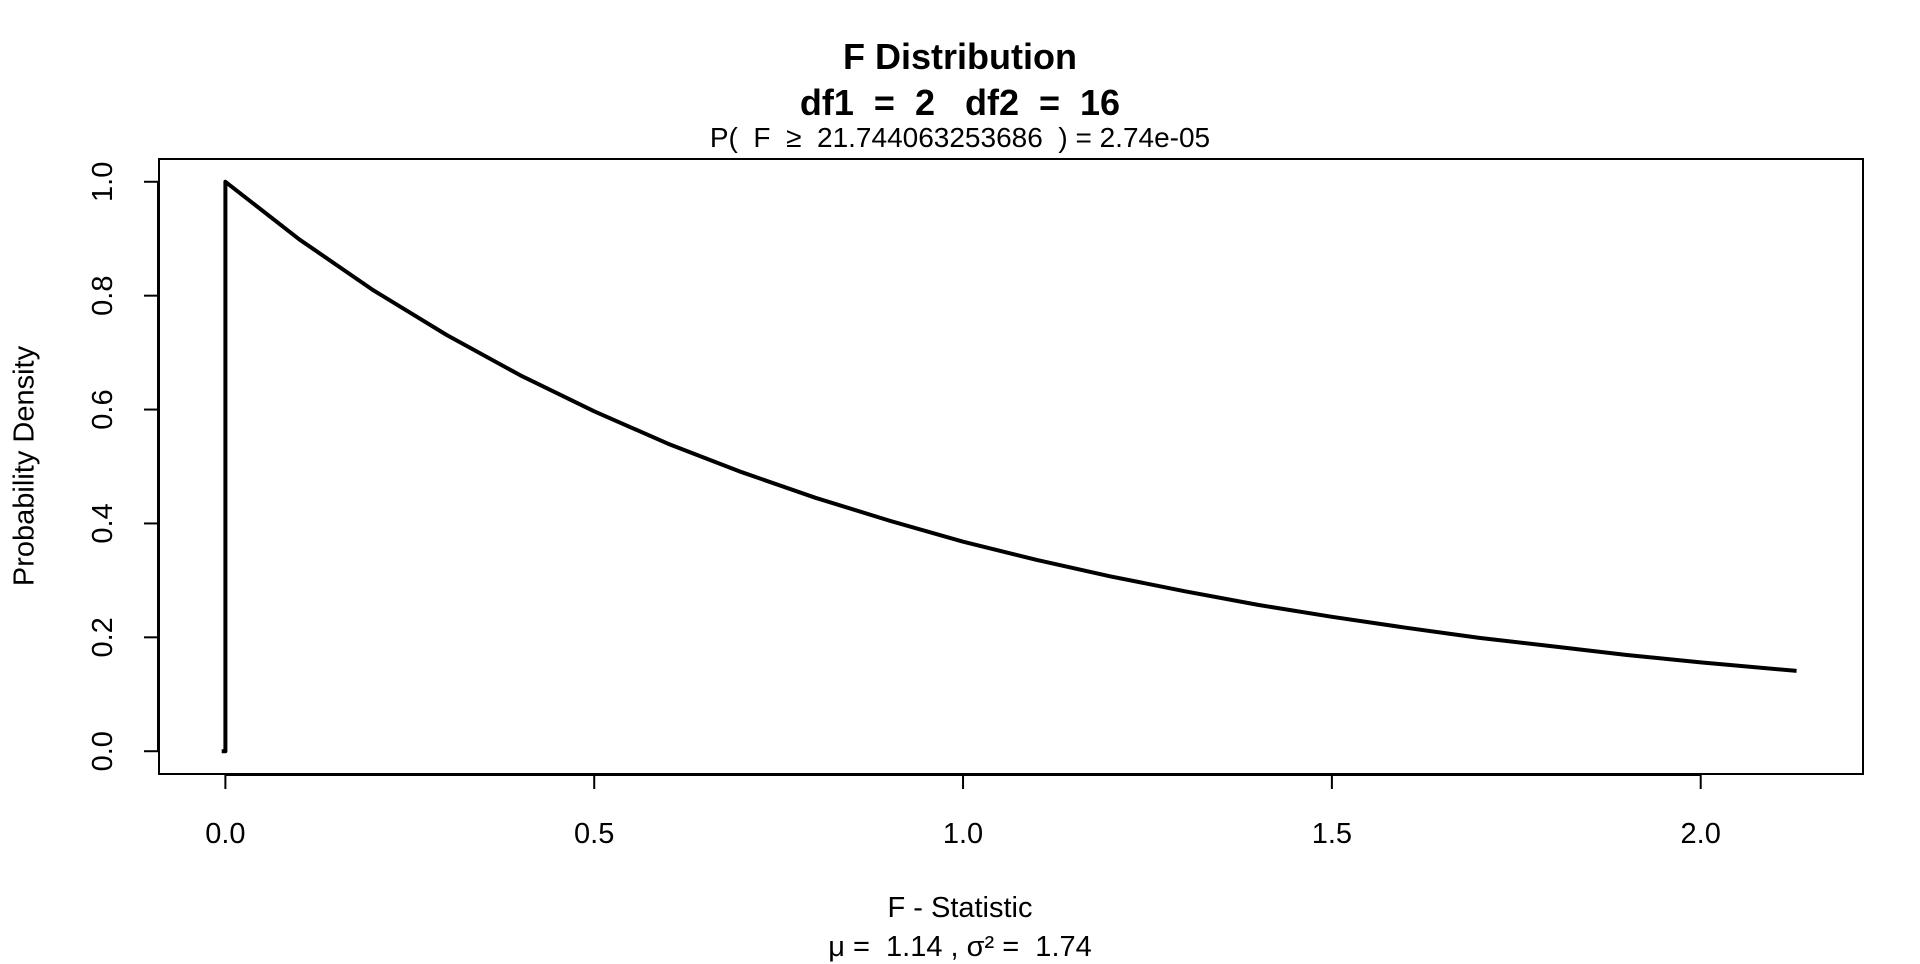  Describe the element at coordinates (103, 409) in the screenshot. I see `y-tick-label: 0.6` at that location.